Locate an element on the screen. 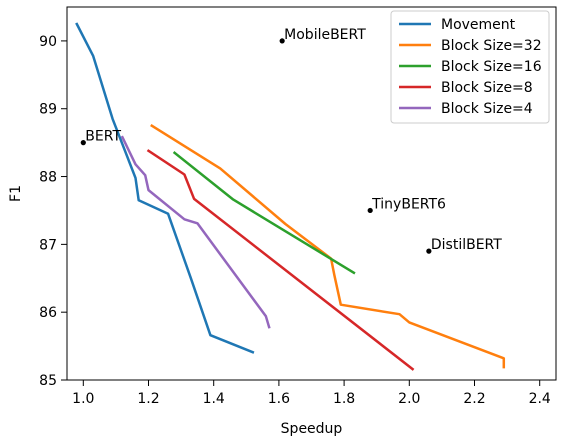 The width and height of the screenshot is (569, 439). point-label-2: MobileBERT is located at coordinates (325, 35).